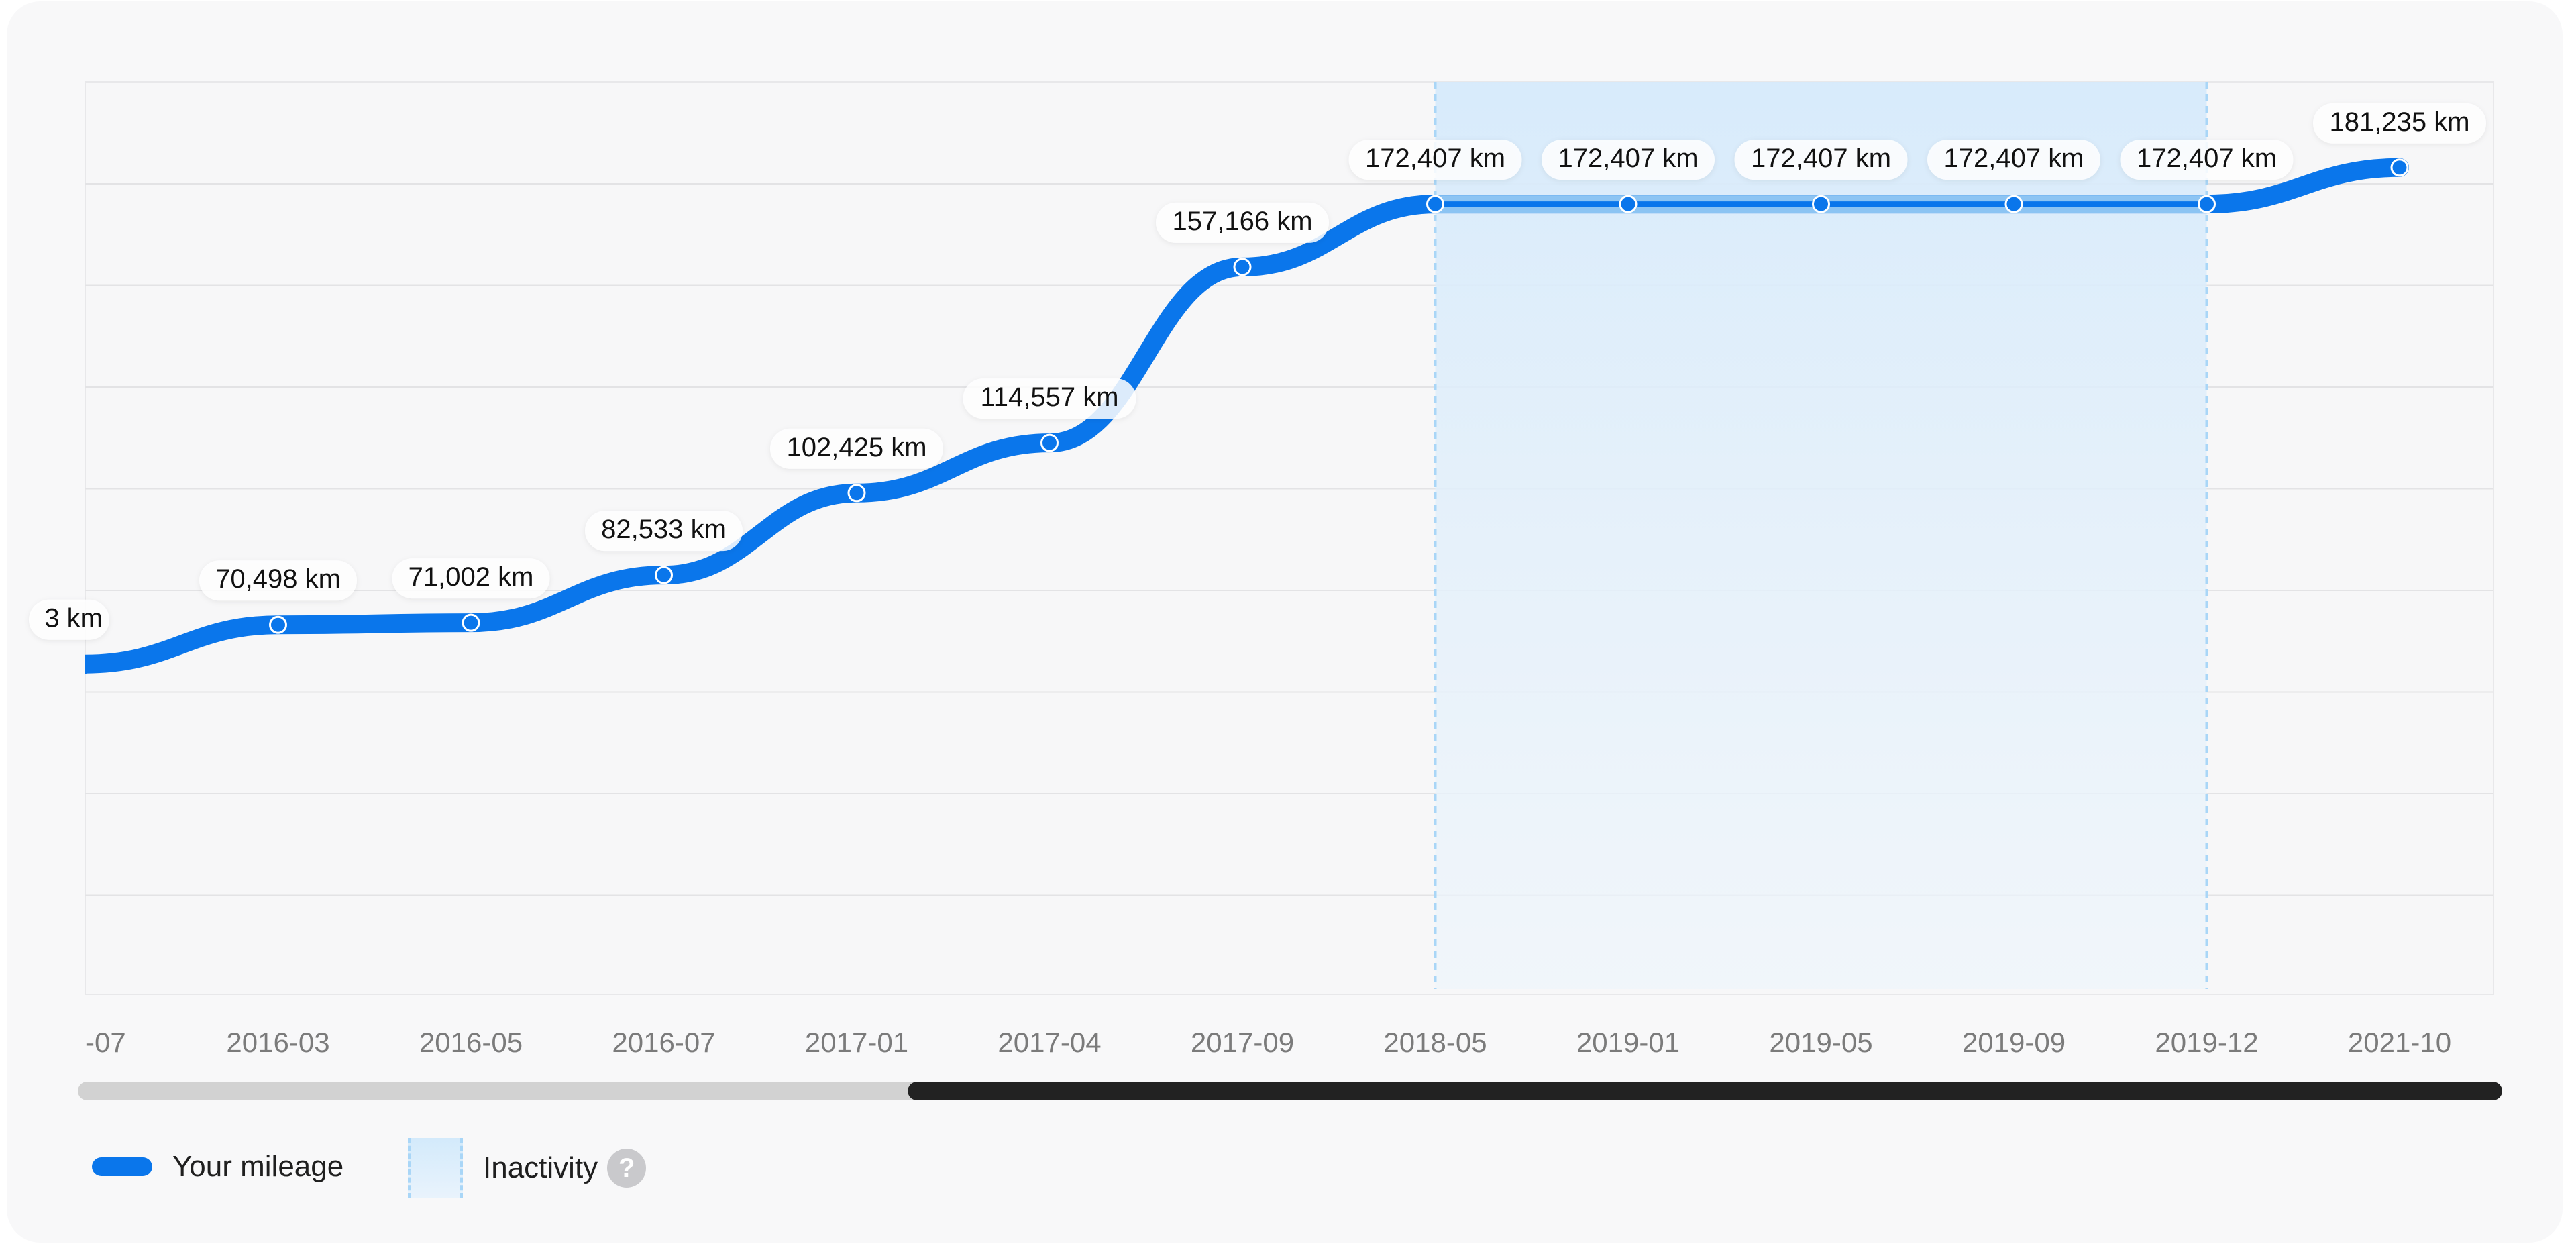 This screenshot has height=1256, width=2576. Describe the element at coordinates (122, 1166) in the screenshot. I see `mileage-swatch` at that location.